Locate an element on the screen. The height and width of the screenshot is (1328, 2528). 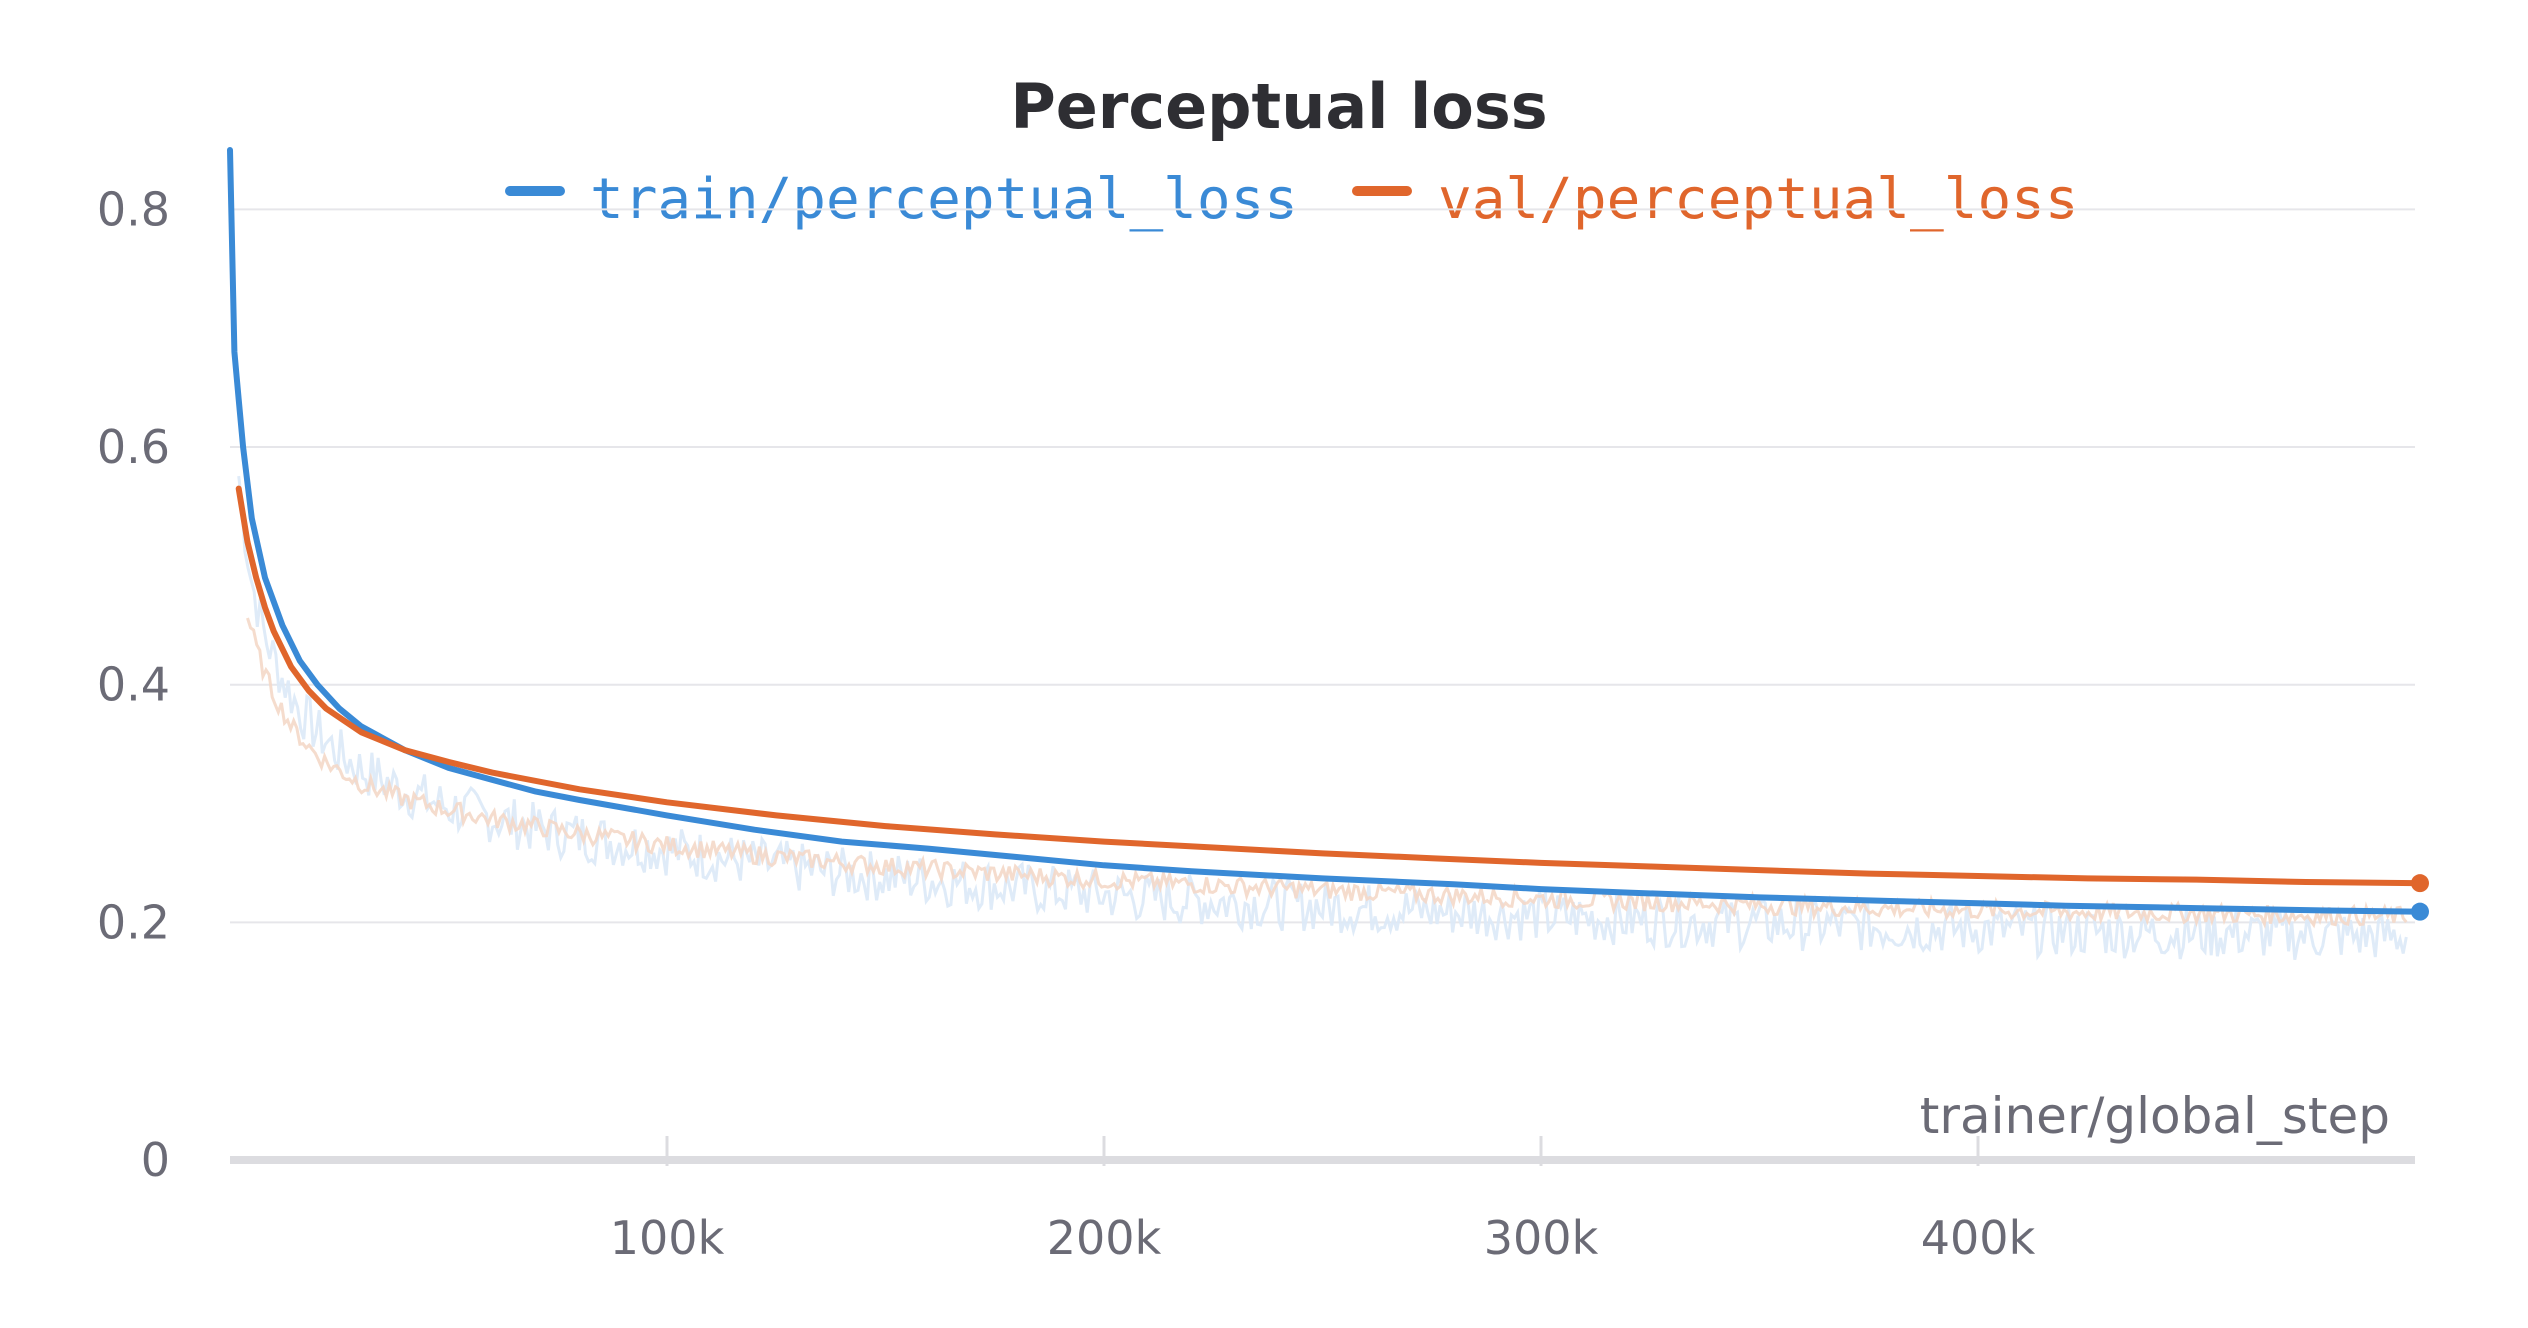
y-tick-label: 0.6 is located at coordinates (133, 447).